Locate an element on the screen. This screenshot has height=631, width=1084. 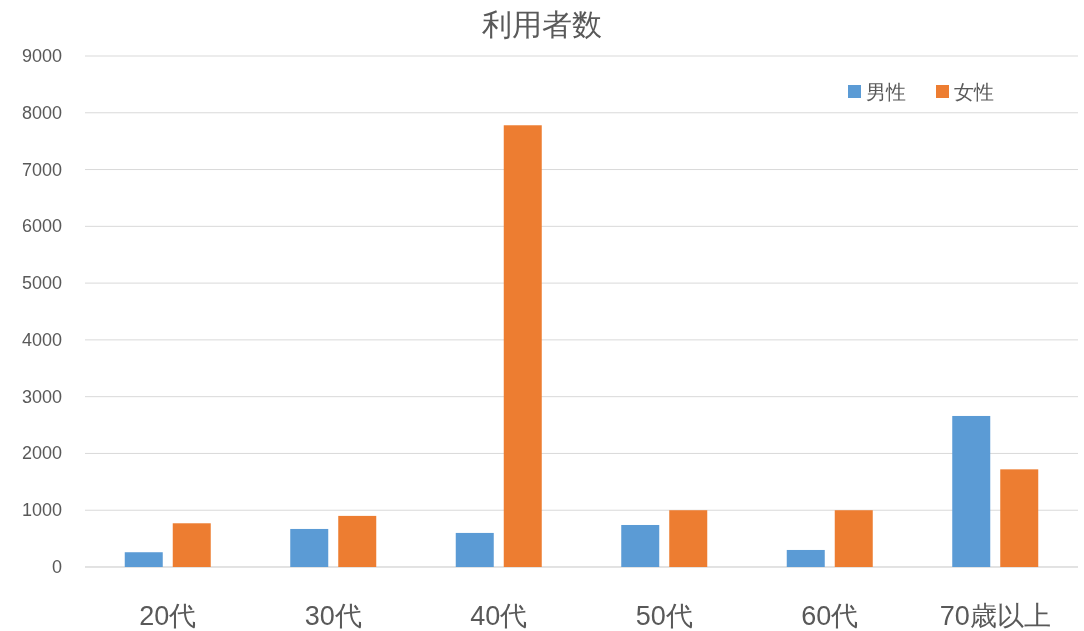
y-tick-label: 4000 is located at coordinates (41, 339).